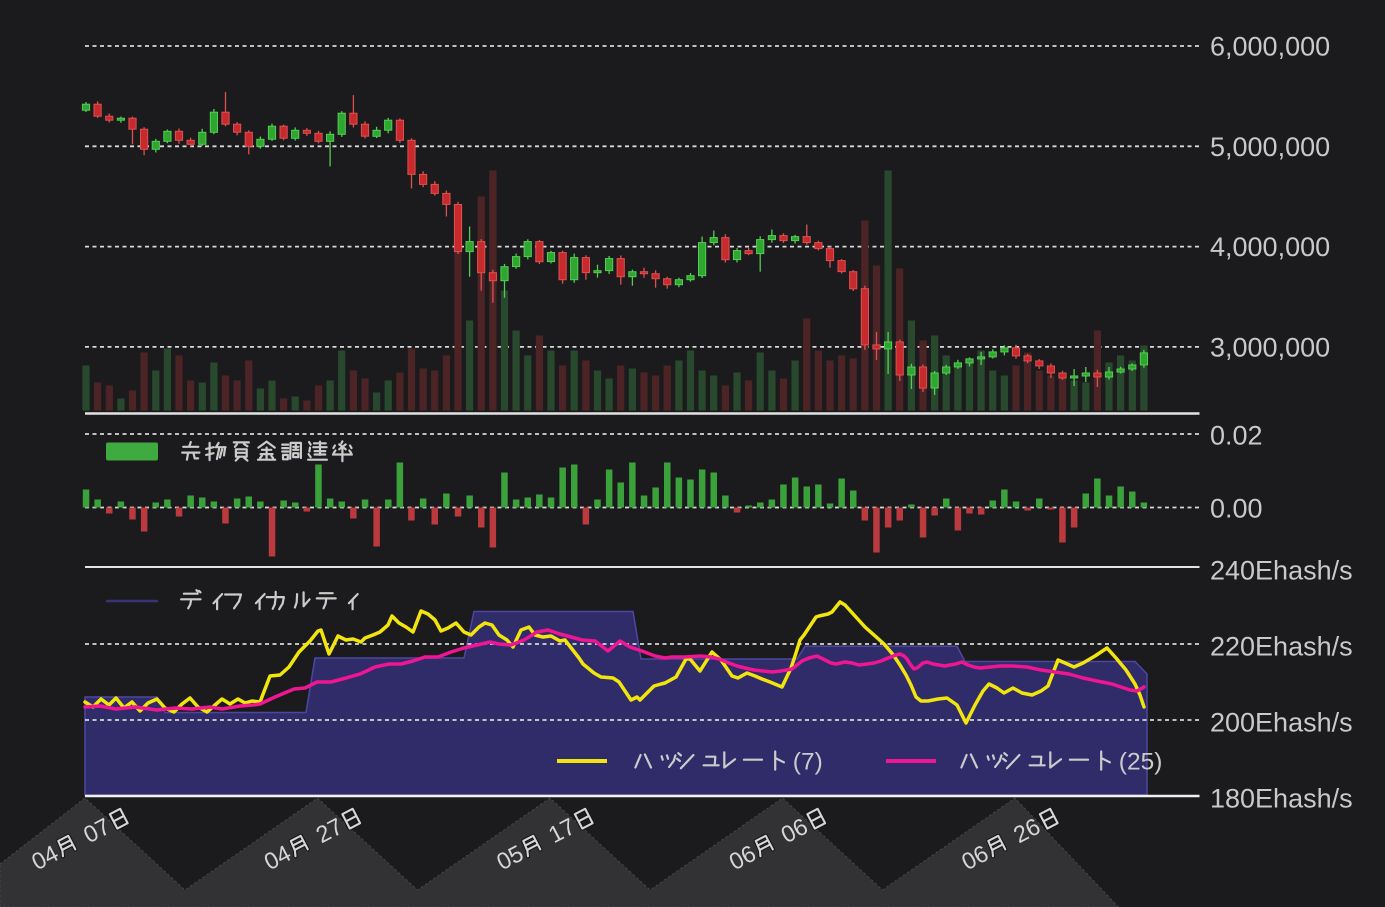 This screenshot has width=1385, height=907. What do you see at coordinates (1281, 647) in the screenshot?
I see `svg-text: 220Ehash/s` at bounding box center [1281, 647].